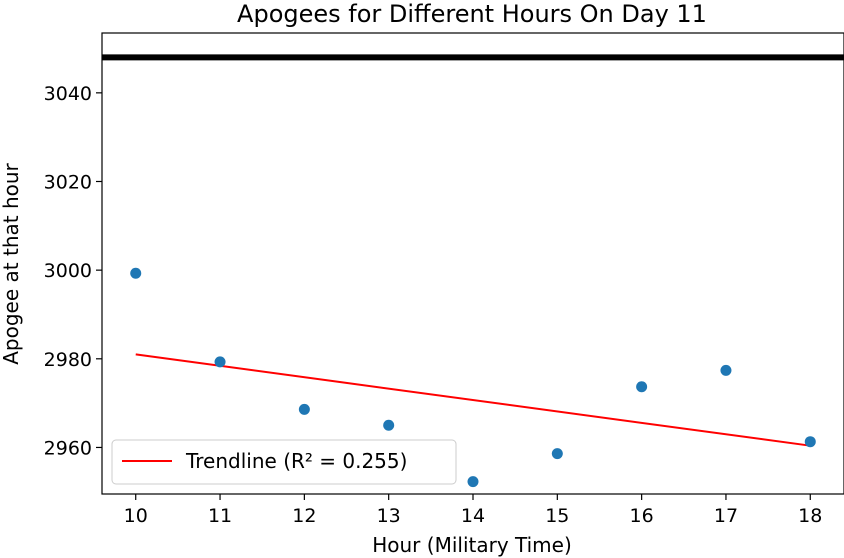 The height and width of the screenshot is (558, 844). I want to click on x-tick-label: 13, so click(389, 516).